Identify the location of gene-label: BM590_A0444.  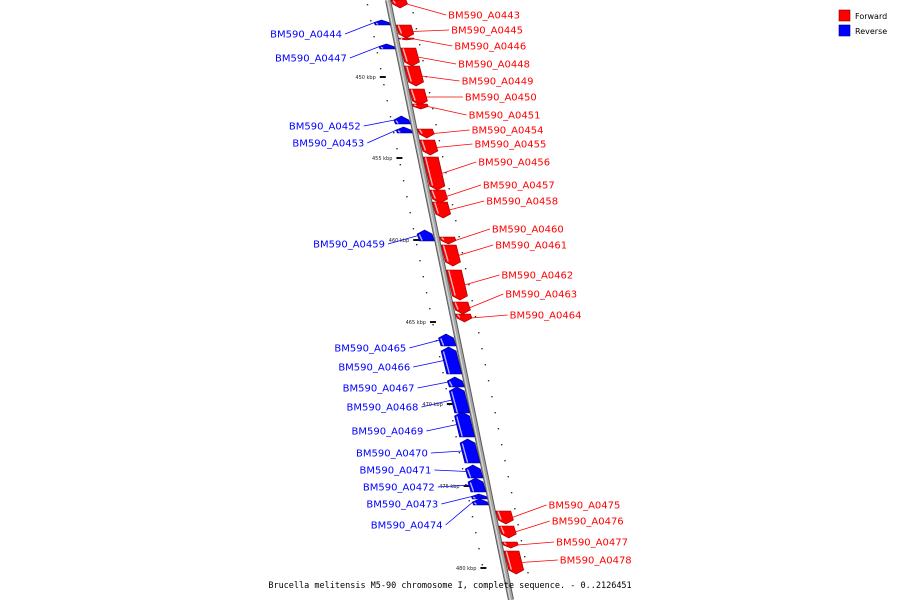
(306, 35).